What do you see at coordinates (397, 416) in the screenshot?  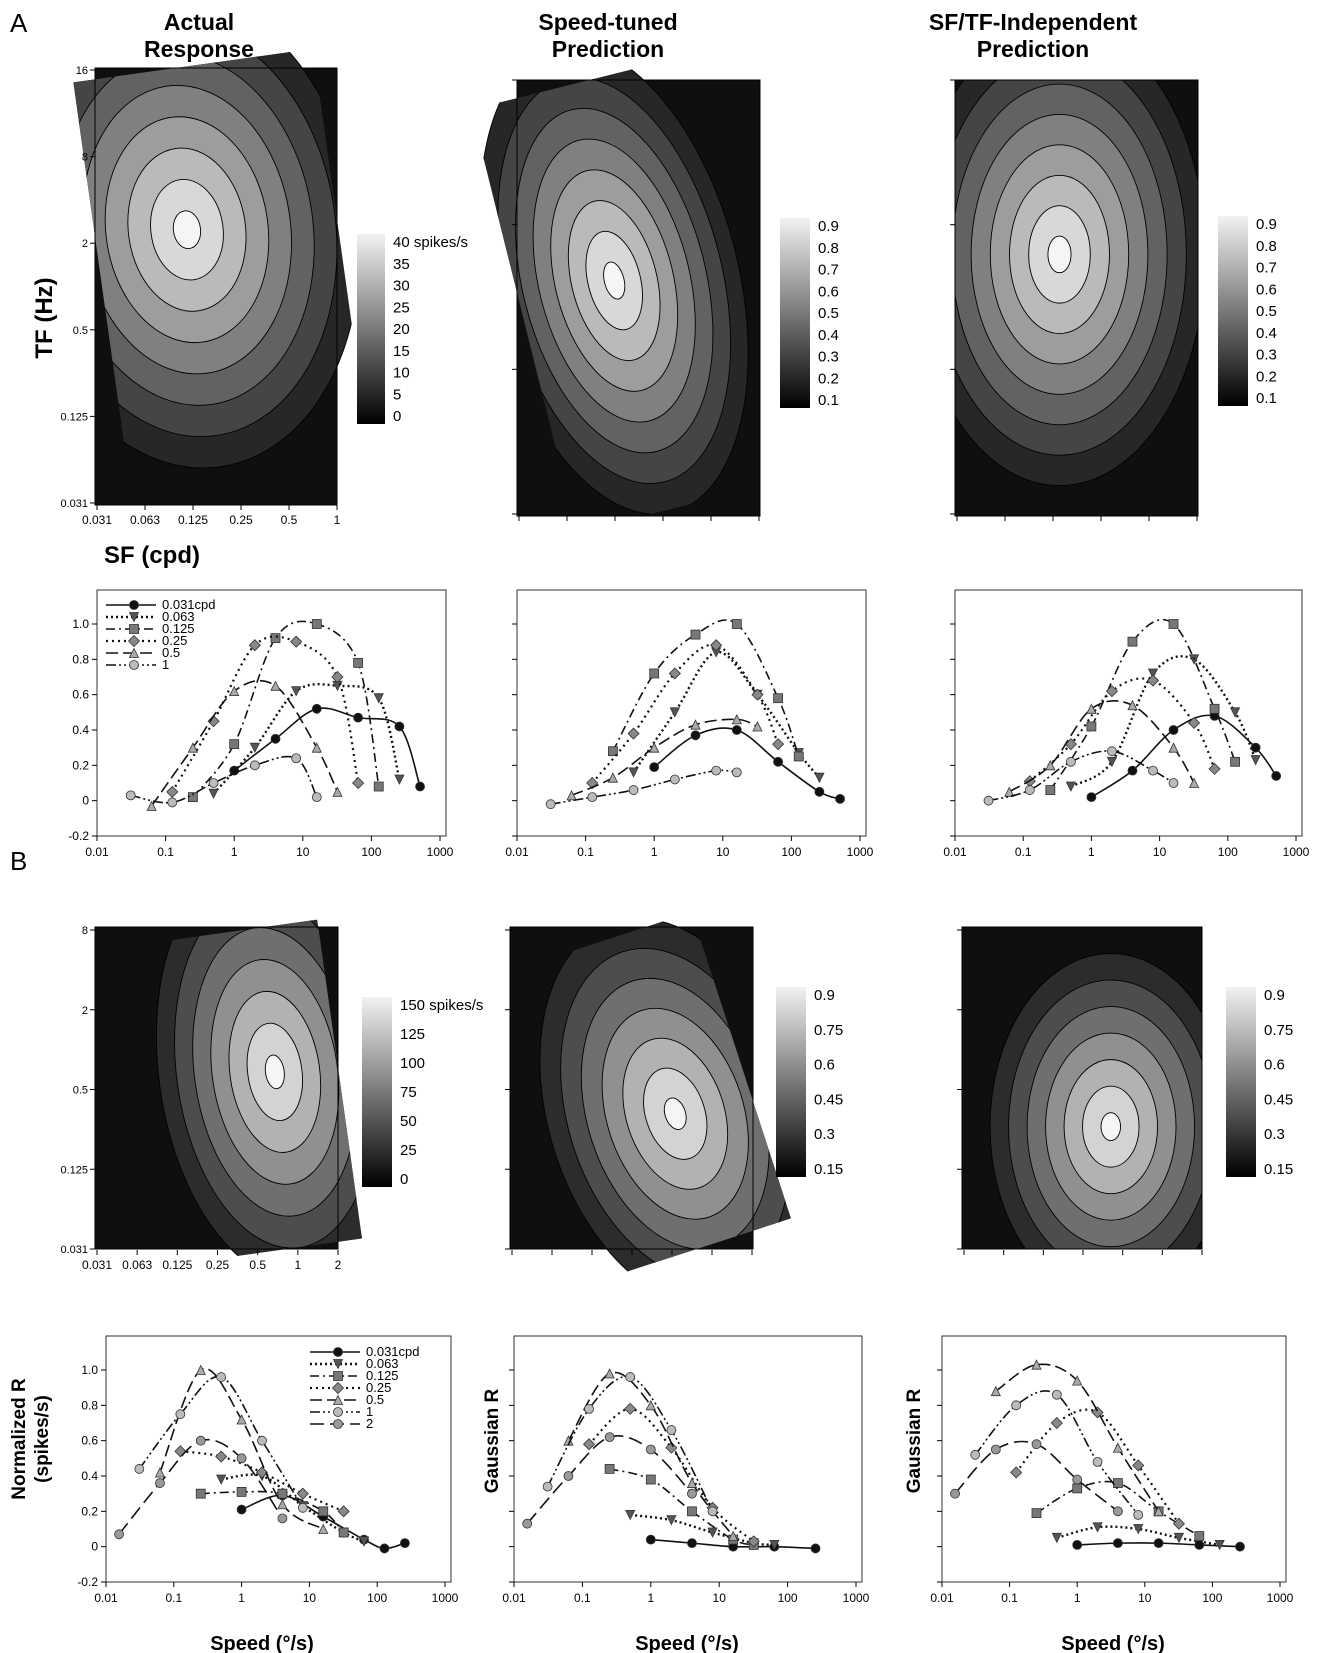 I see `colorbar-label: 0` at bounding box center [397, 416].